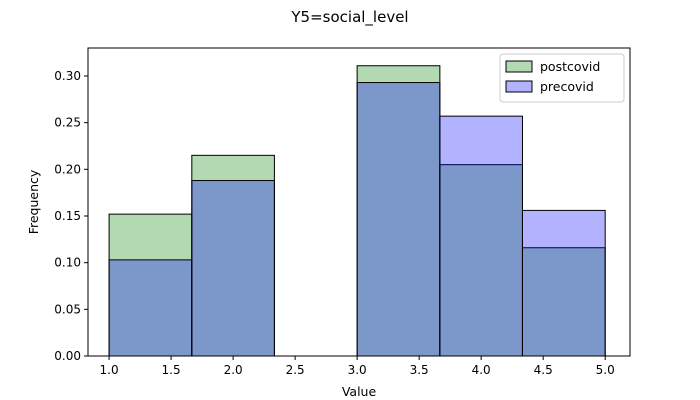  What do you see at coordinates (67, 356) in the screenshot?
I see `y-tick-label-0: 0.00` at bounding box center [67, 356].